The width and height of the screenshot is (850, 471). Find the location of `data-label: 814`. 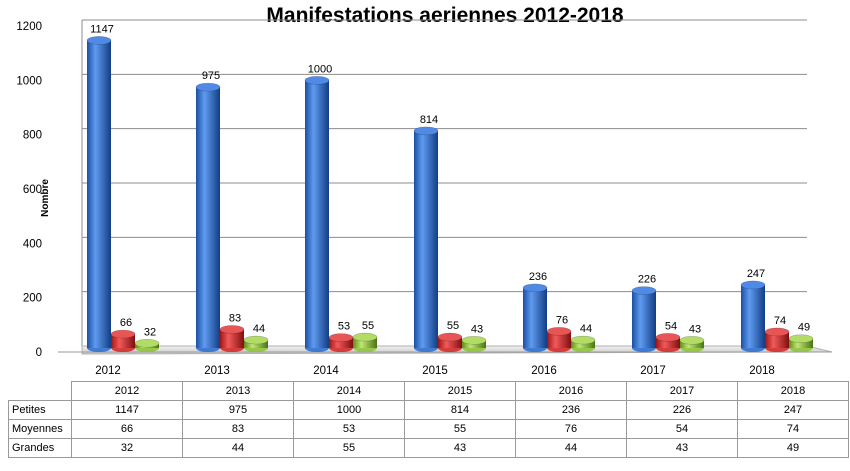

data-label: 814 is located at coordinates (429, 120).